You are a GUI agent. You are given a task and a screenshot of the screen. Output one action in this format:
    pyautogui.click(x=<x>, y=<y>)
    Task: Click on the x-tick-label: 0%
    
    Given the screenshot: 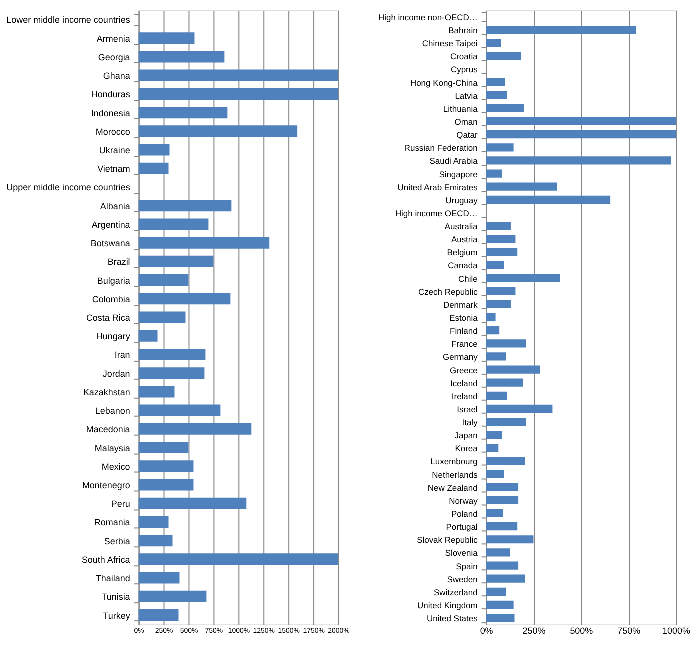 What is the action you would take?
    pyautogui.click(x=487, y=631)
    